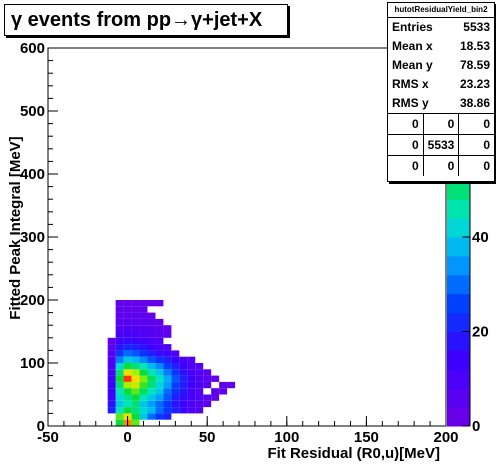  What do you see at coordinates (412, 27) in the screenshot?
I see `stats-label: Entries` at bounding box center [412, 27].